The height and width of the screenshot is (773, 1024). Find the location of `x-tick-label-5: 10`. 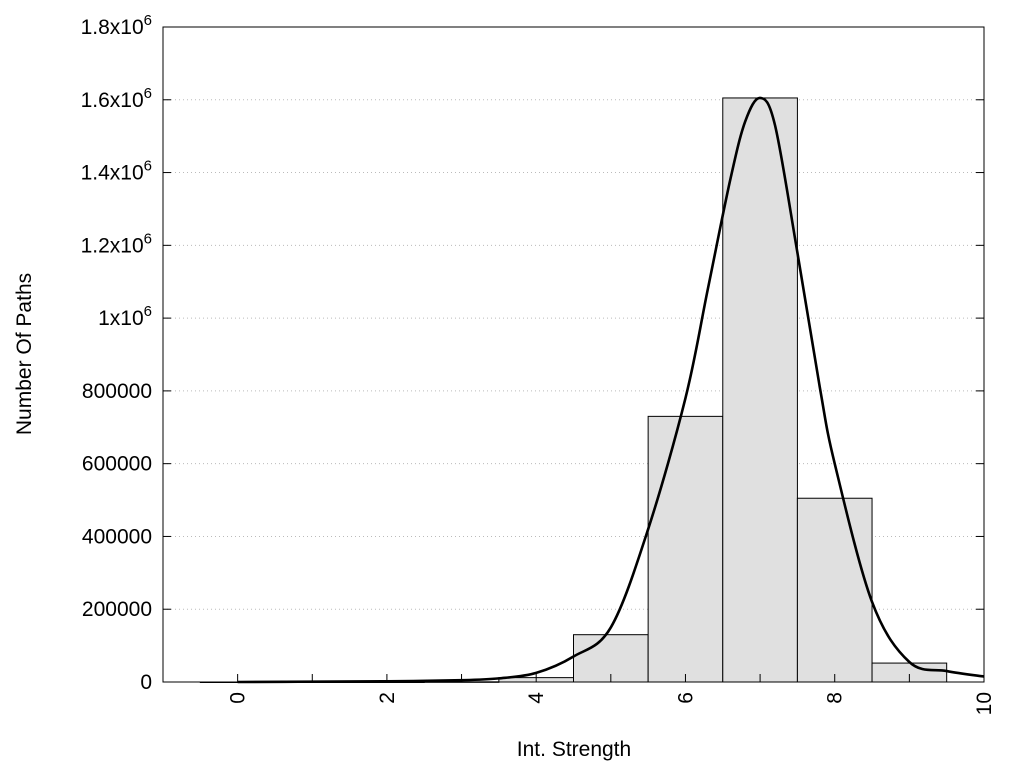

x-tick-label-5: 10 is located at coordinates (984, 703).